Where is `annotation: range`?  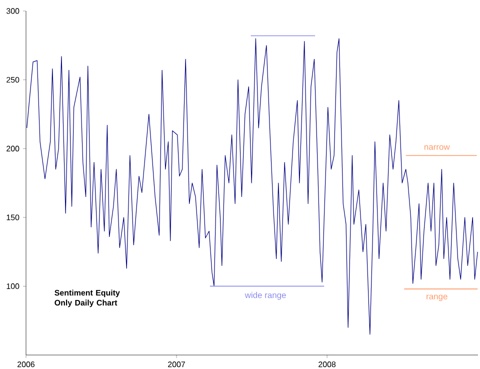
annotation: range is located at coordinates (437, 298).